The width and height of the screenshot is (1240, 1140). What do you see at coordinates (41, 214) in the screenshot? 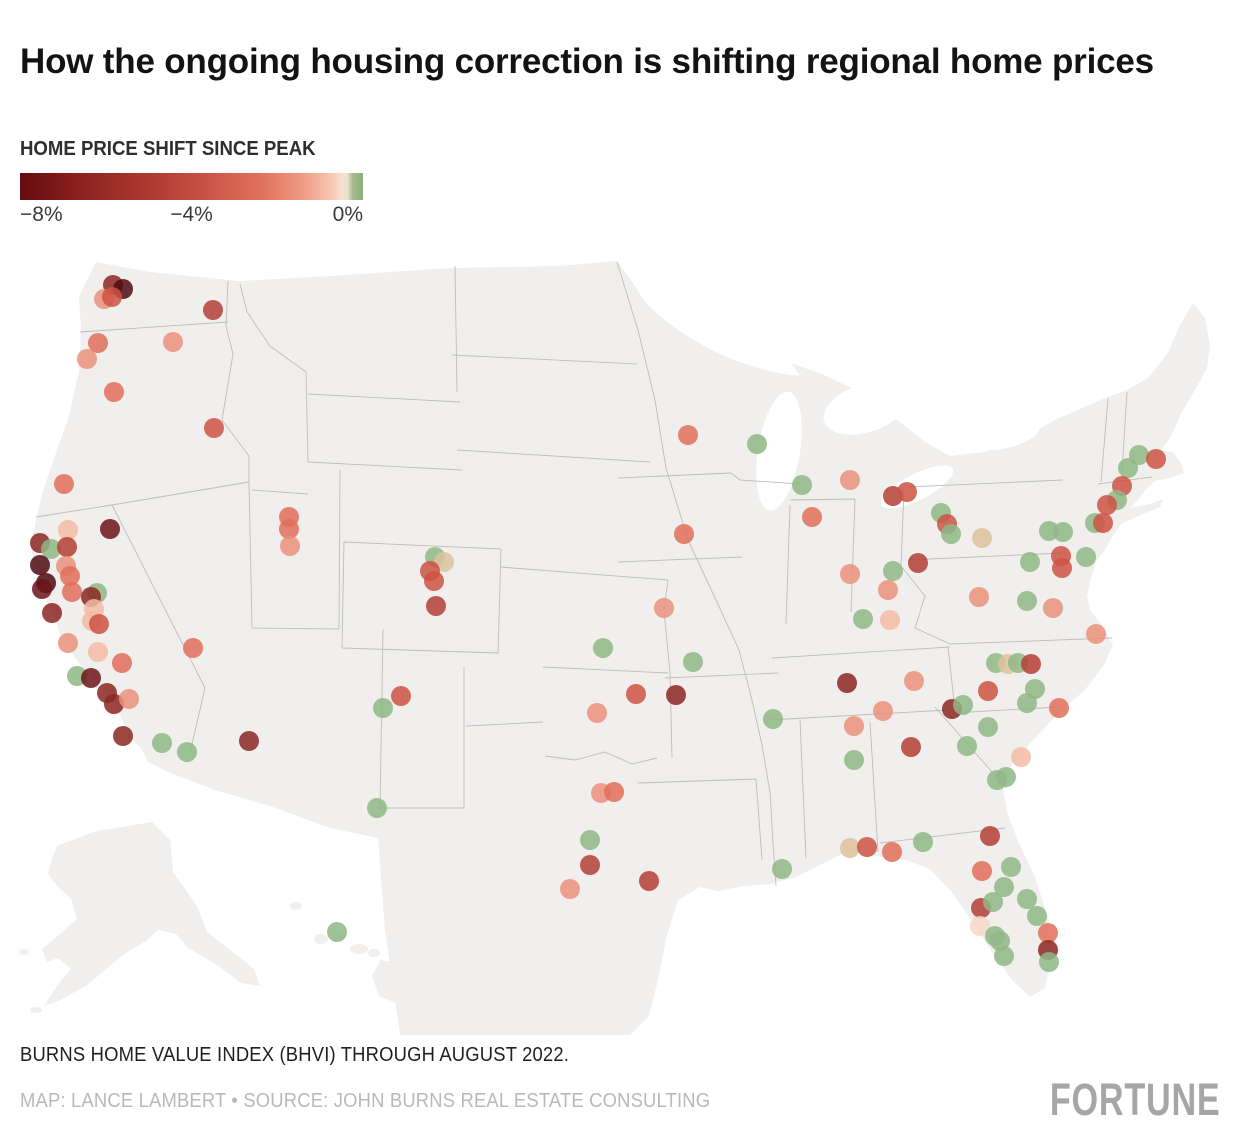
I see `legend-tick-min: −8%` at bounding box center [41, 214].